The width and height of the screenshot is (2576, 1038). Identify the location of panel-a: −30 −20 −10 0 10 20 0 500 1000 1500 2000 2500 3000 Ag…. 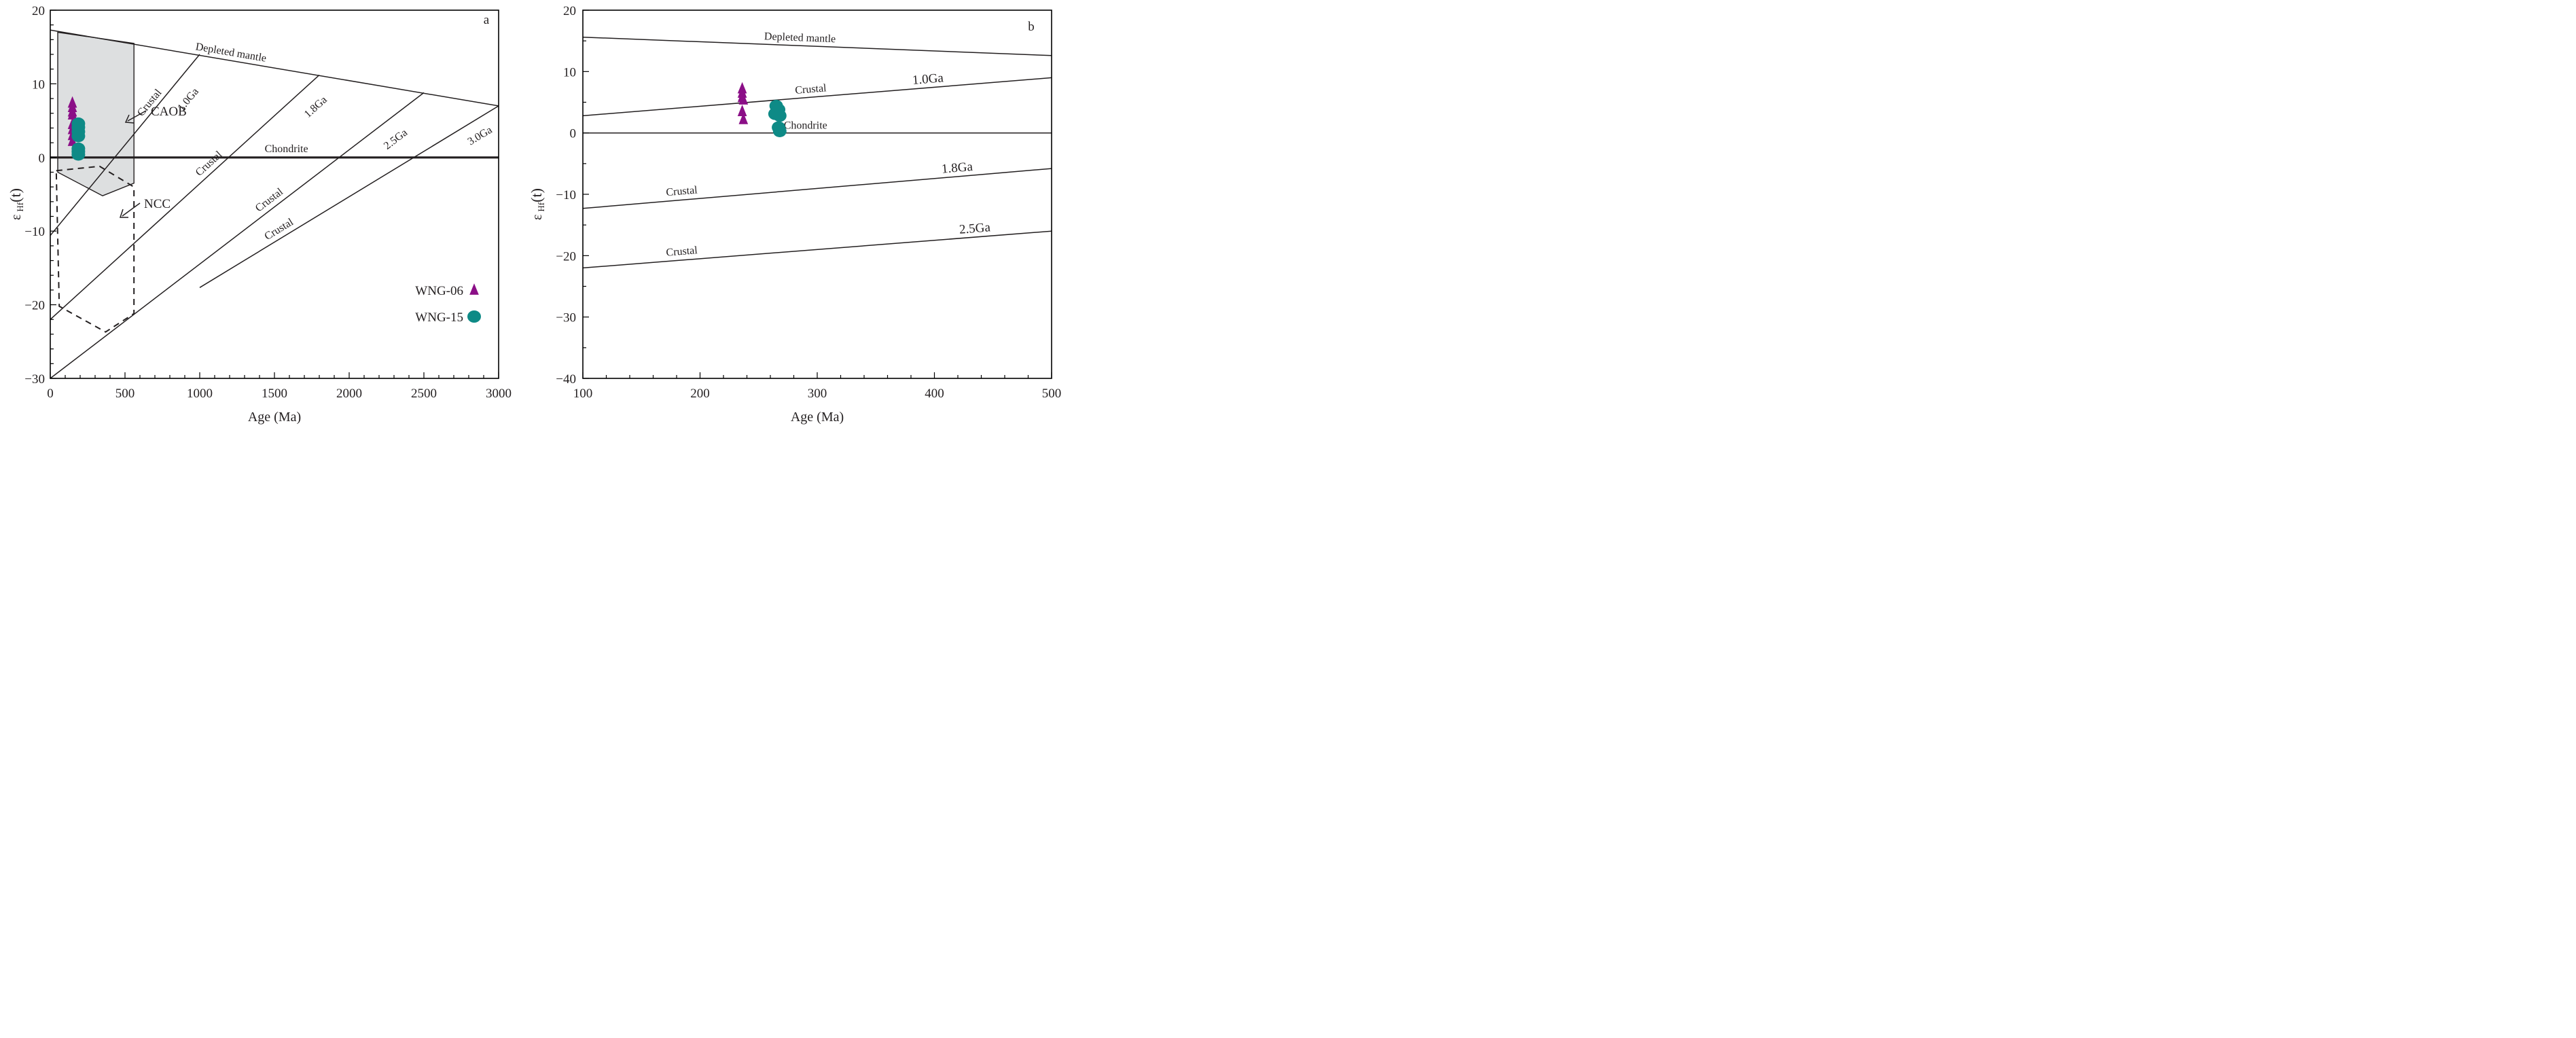
(259, 214).